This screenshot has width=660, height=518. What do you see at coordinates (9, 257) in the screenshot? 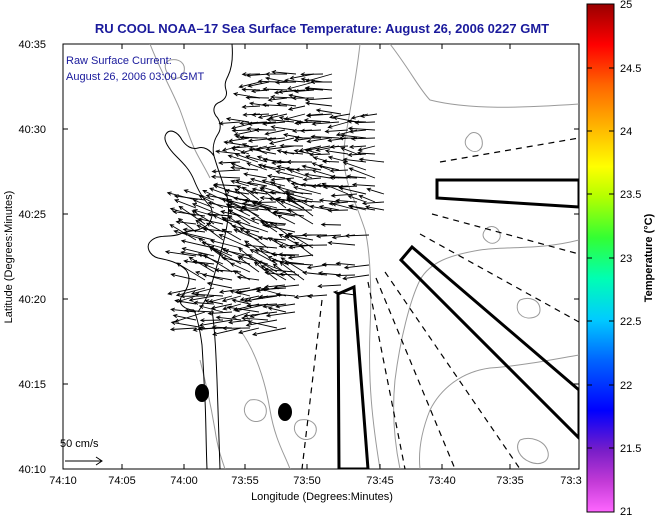
I see `y-axis-label: Latitude (Degrees:Minutes)` at bounding box center [9, 257].